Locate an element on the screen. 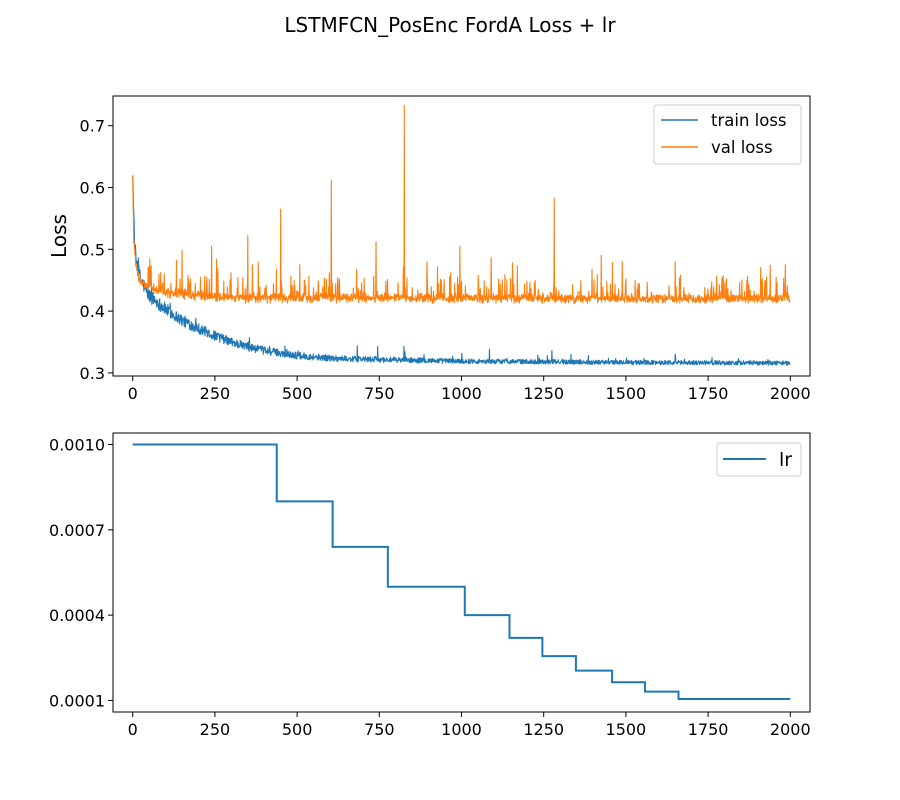 The image size is (900, 800). loss-x-axis-ticks: 0 250 500 750 1000 1250 1500 1750 2000 is located at coordinates (469, 389).